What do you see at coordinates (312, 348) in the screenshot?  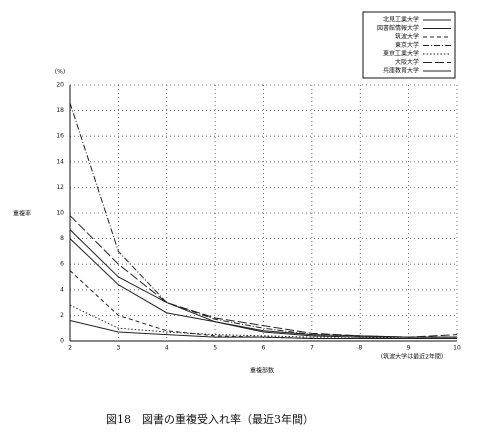 I see `x-tick-label: 7` at bounding box center [312, 348].